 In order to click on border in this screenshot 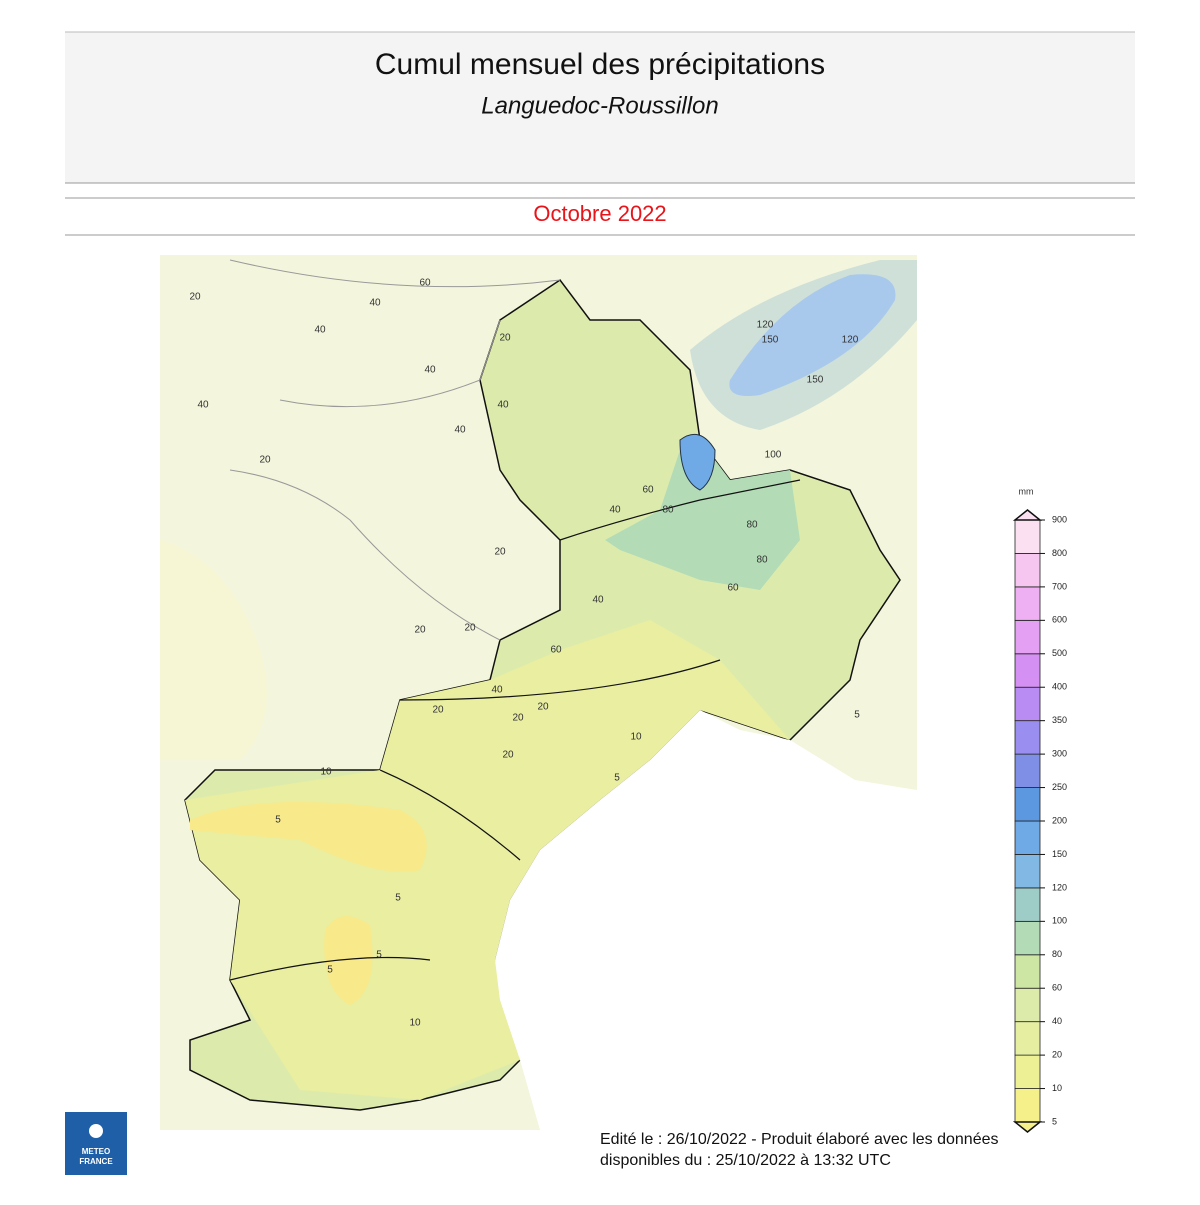, I will do `click(395, 450)`.